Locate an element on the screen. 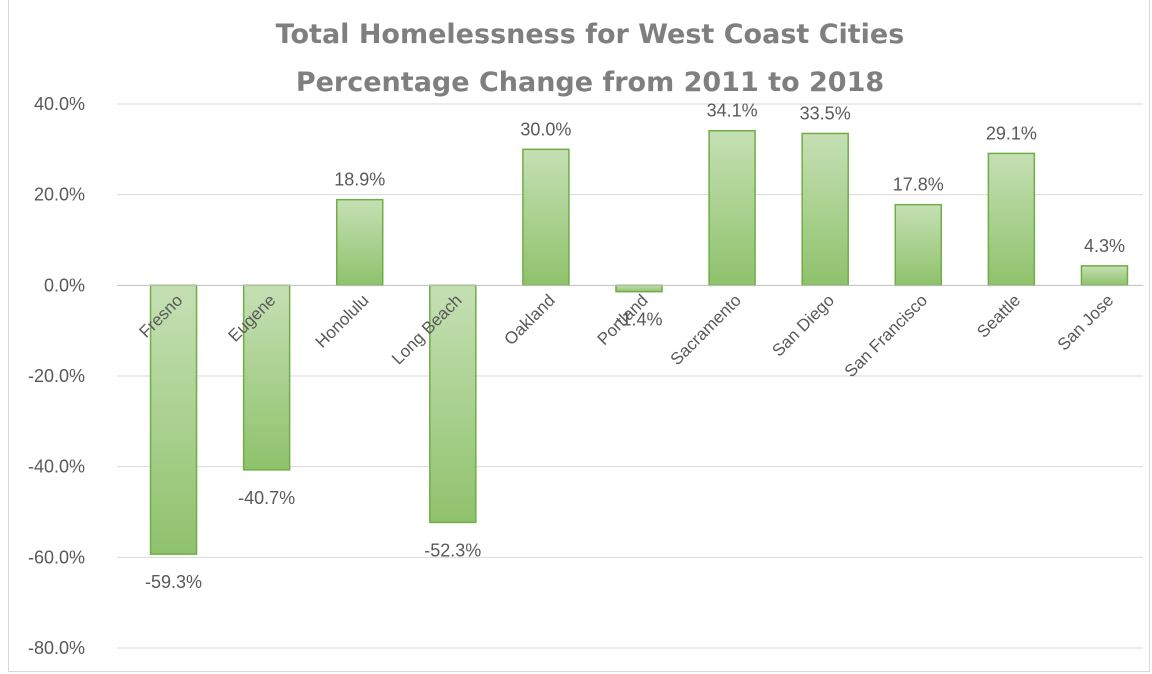 The width and height of the screenshot is (1152, 674). chart-title-line-1: Total Homelessness for West Coast Cities is located at coordinates (590, 34).